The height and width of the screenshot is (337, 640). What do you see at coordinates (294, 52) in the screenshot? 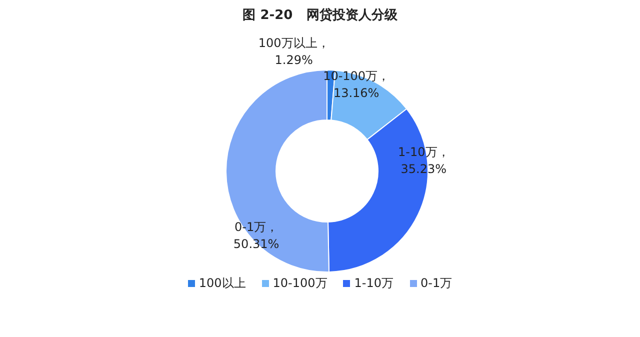
I see `data-label: 100万以上，1.29%` at bounding box center [294, 52].